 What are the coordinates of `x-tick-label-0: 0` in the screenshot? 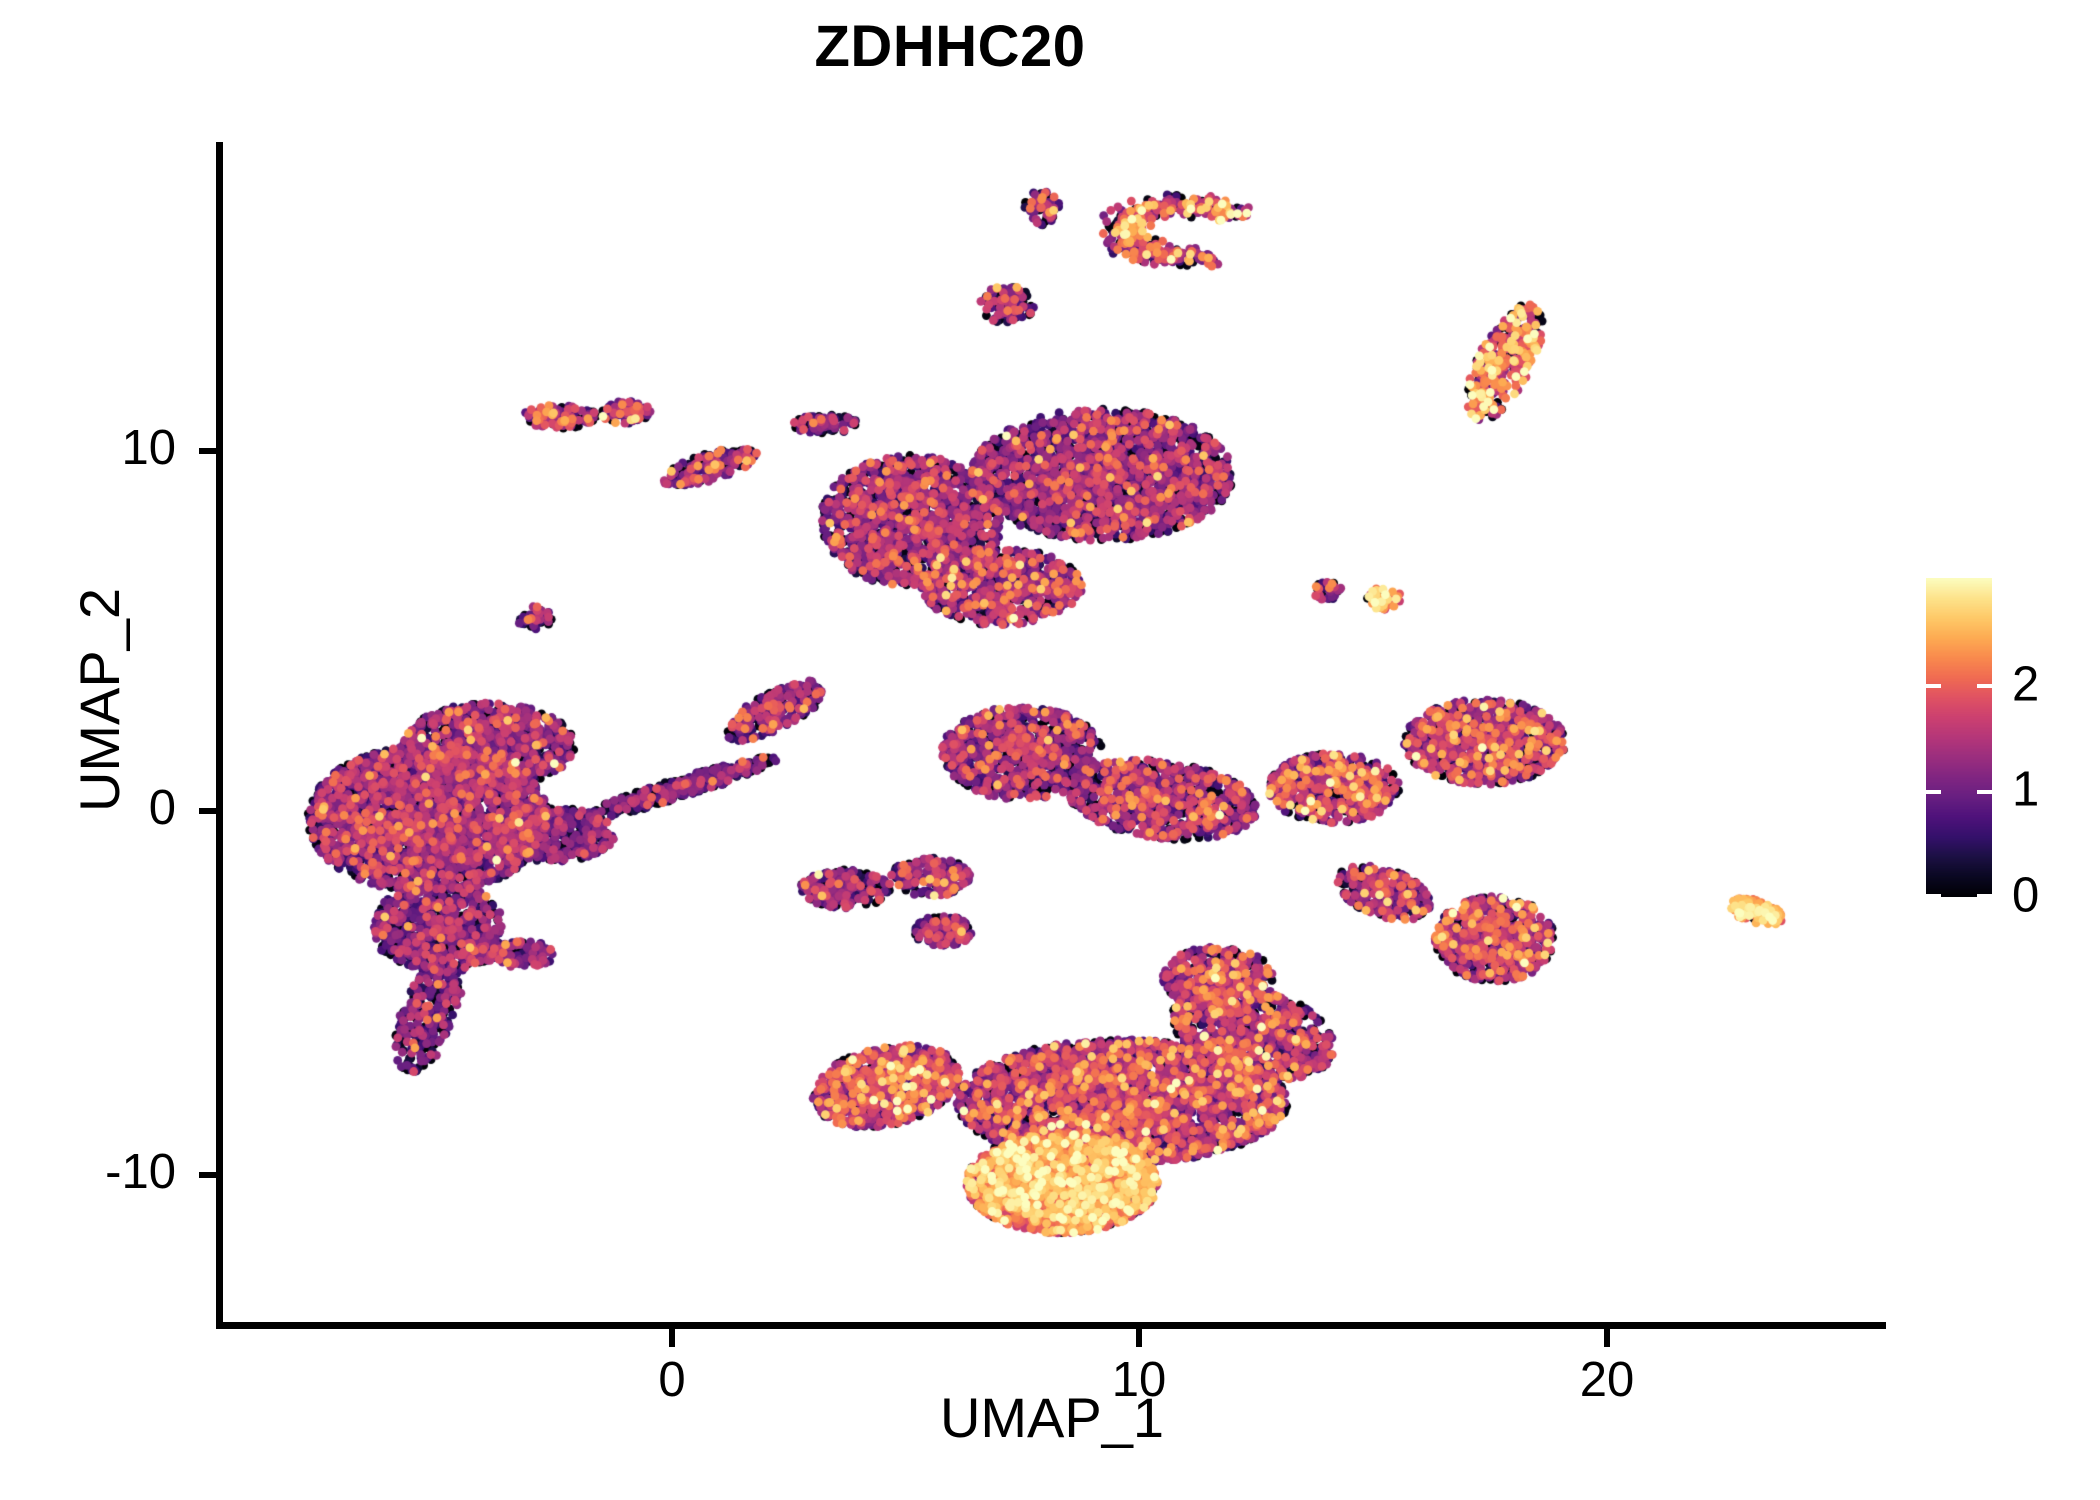 It's located at (672, 1380).